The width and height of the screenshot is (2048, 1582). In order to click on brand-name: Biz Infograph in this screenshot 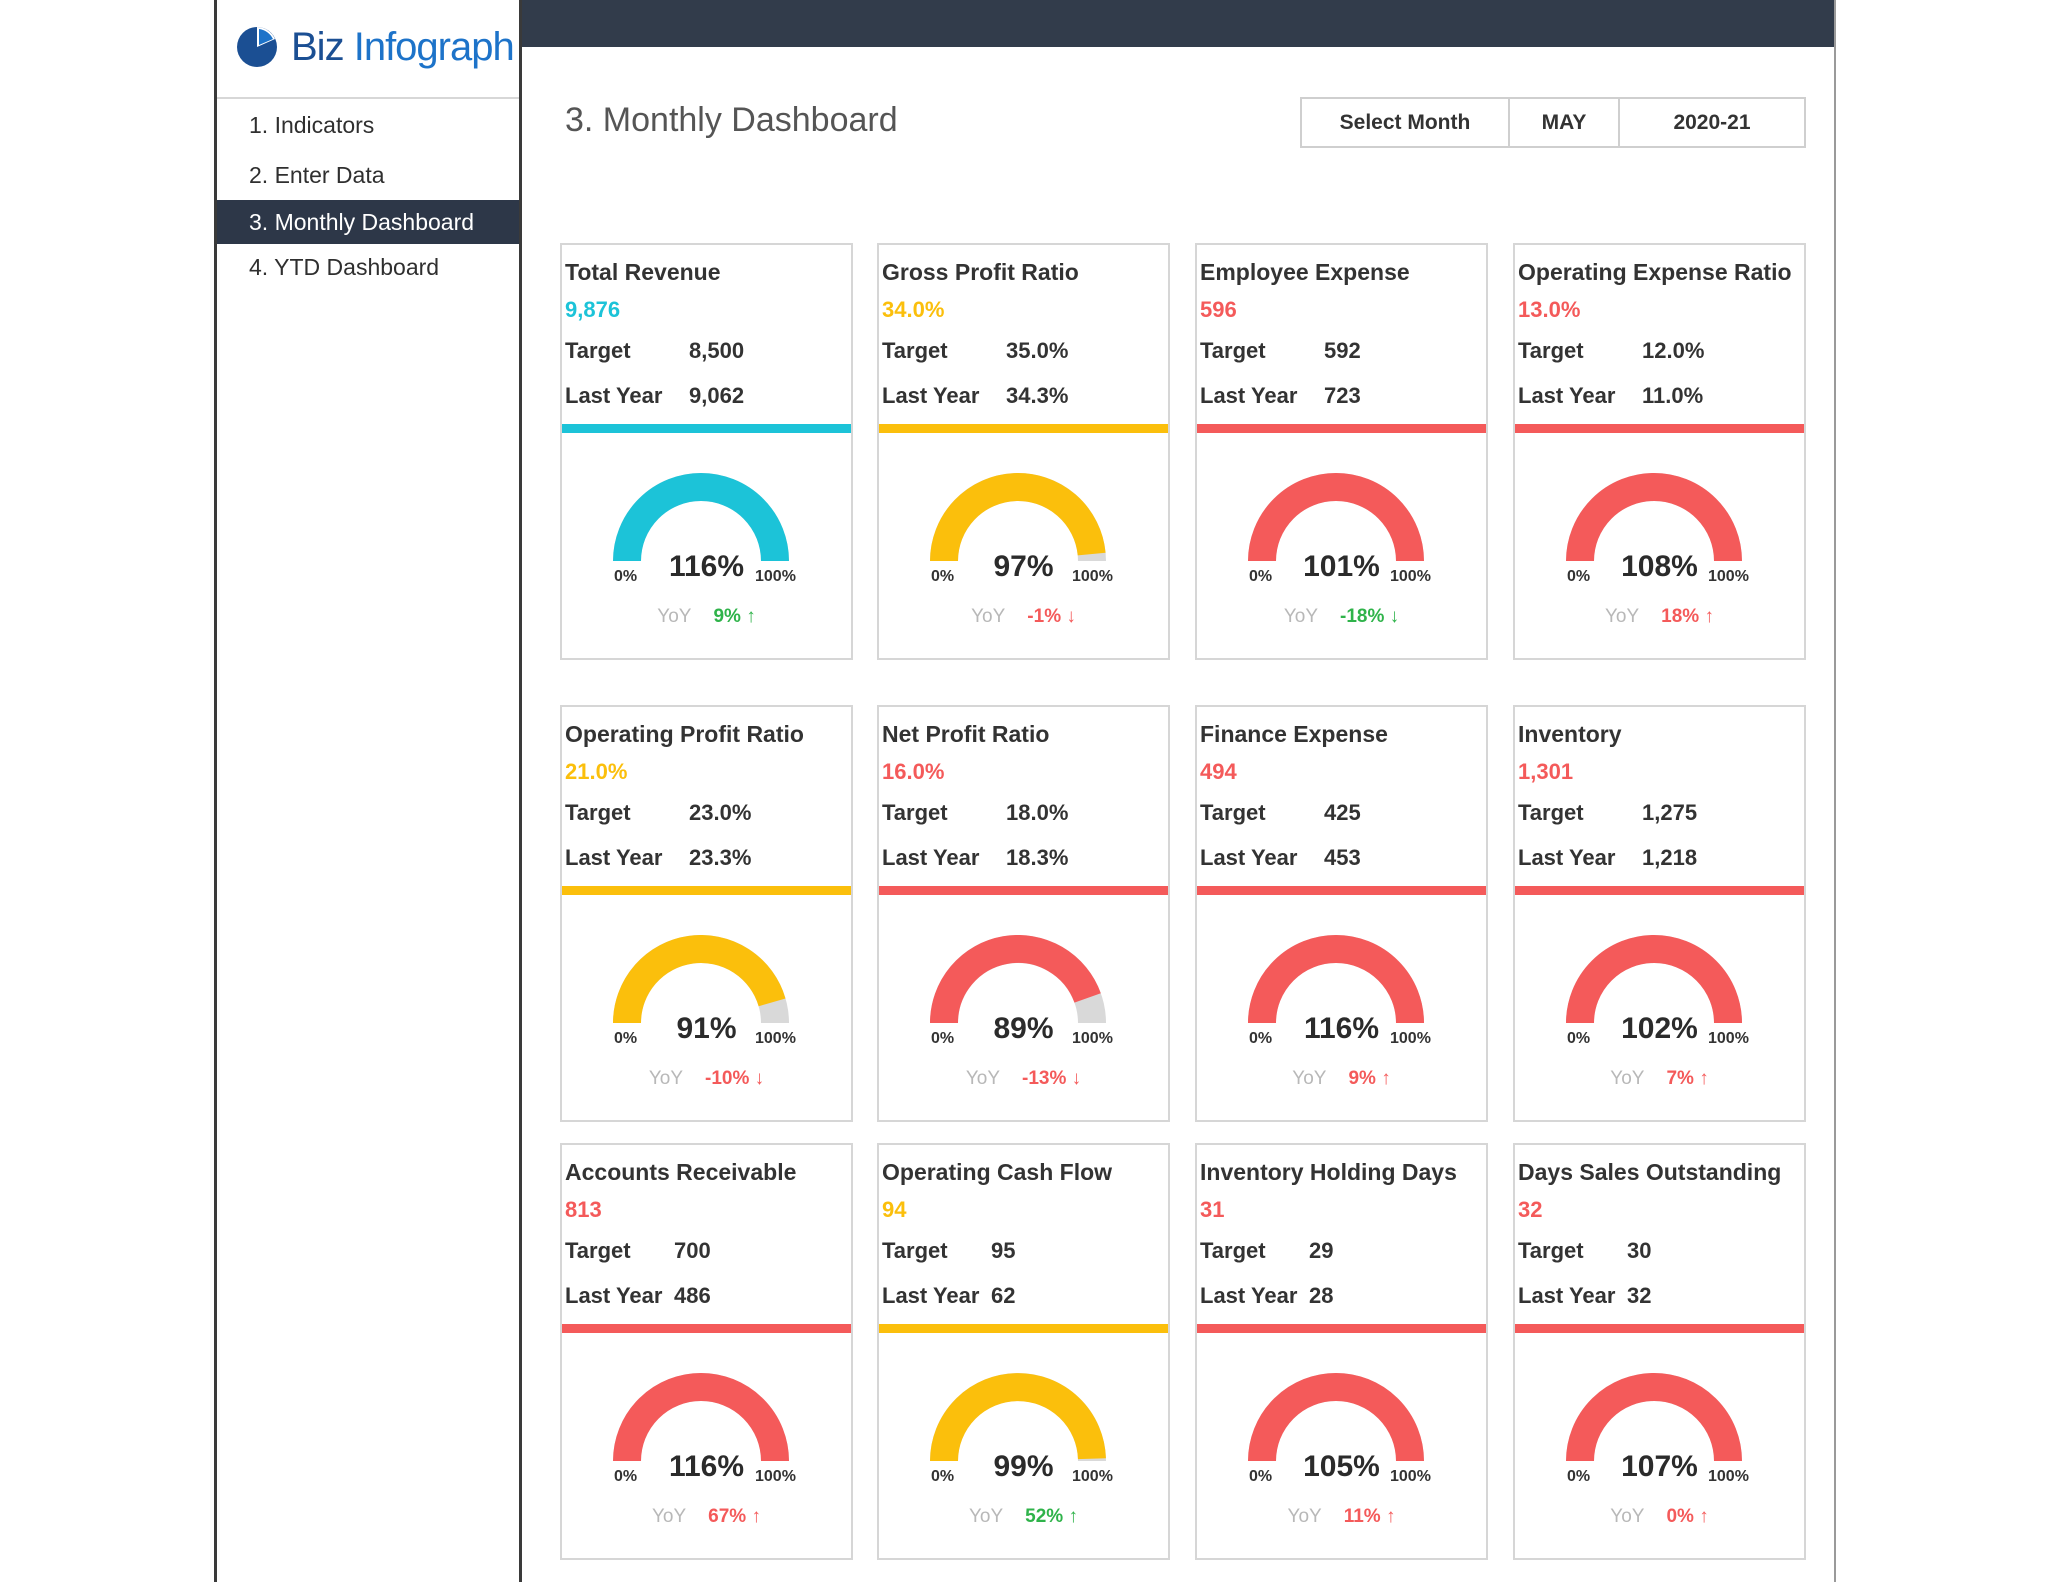, I will do `click(403, 47)`.